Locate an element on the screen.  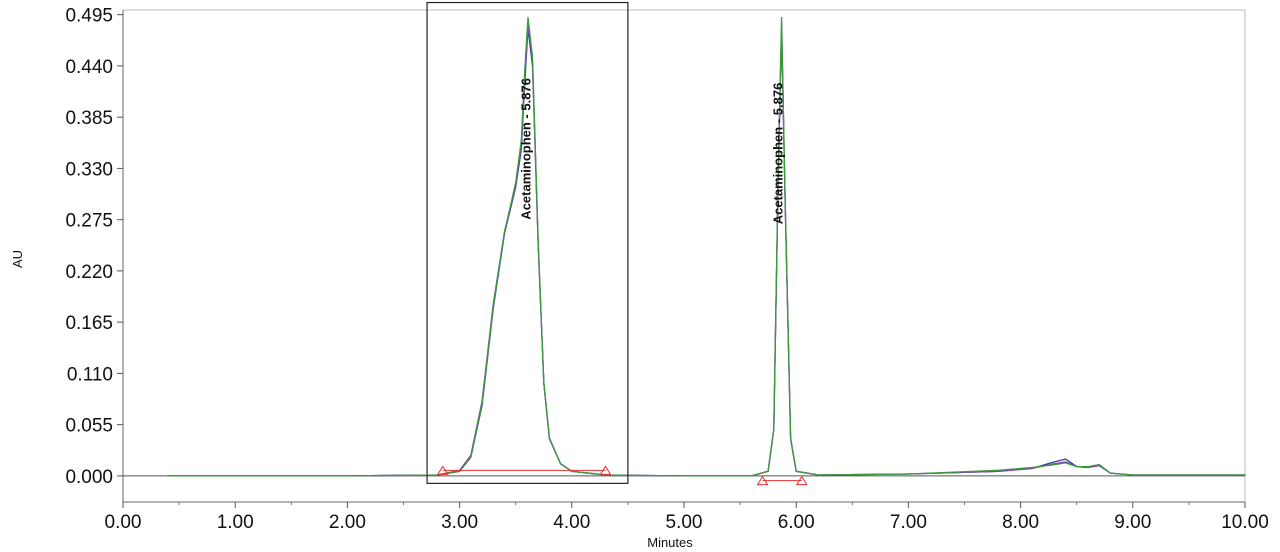
x-tick-label: 3.00 is located at coordinates (459, 522).